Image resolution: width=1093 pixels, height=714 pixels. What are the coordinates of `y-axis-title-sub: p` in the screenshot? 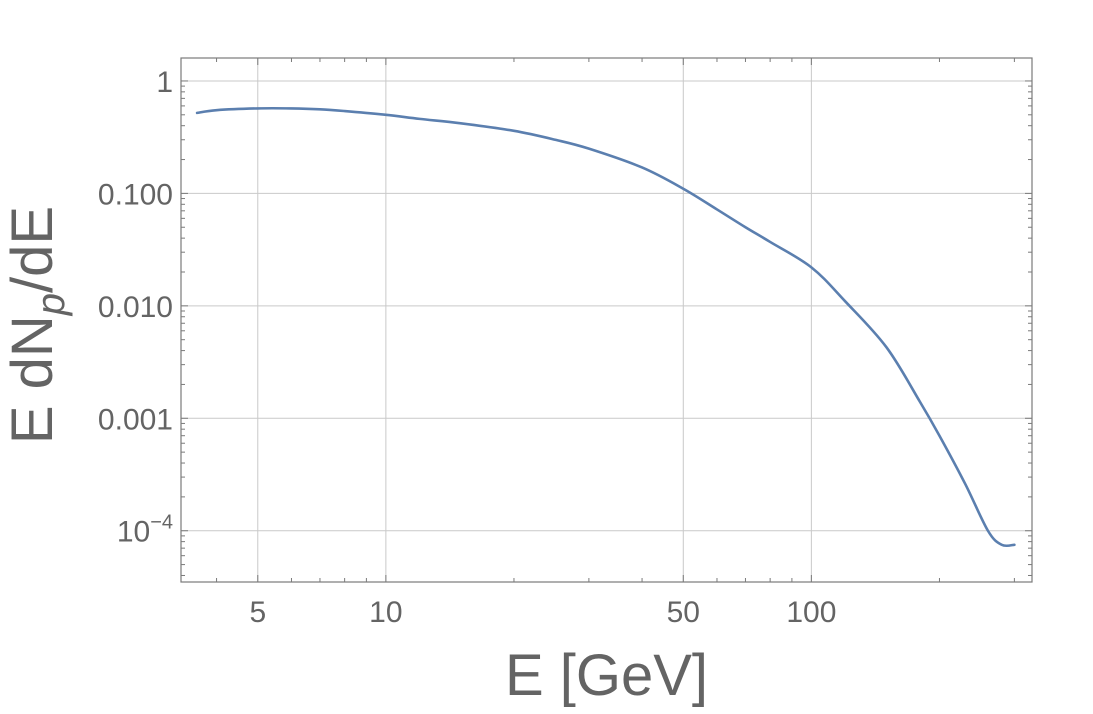 It's located at (51, 304).